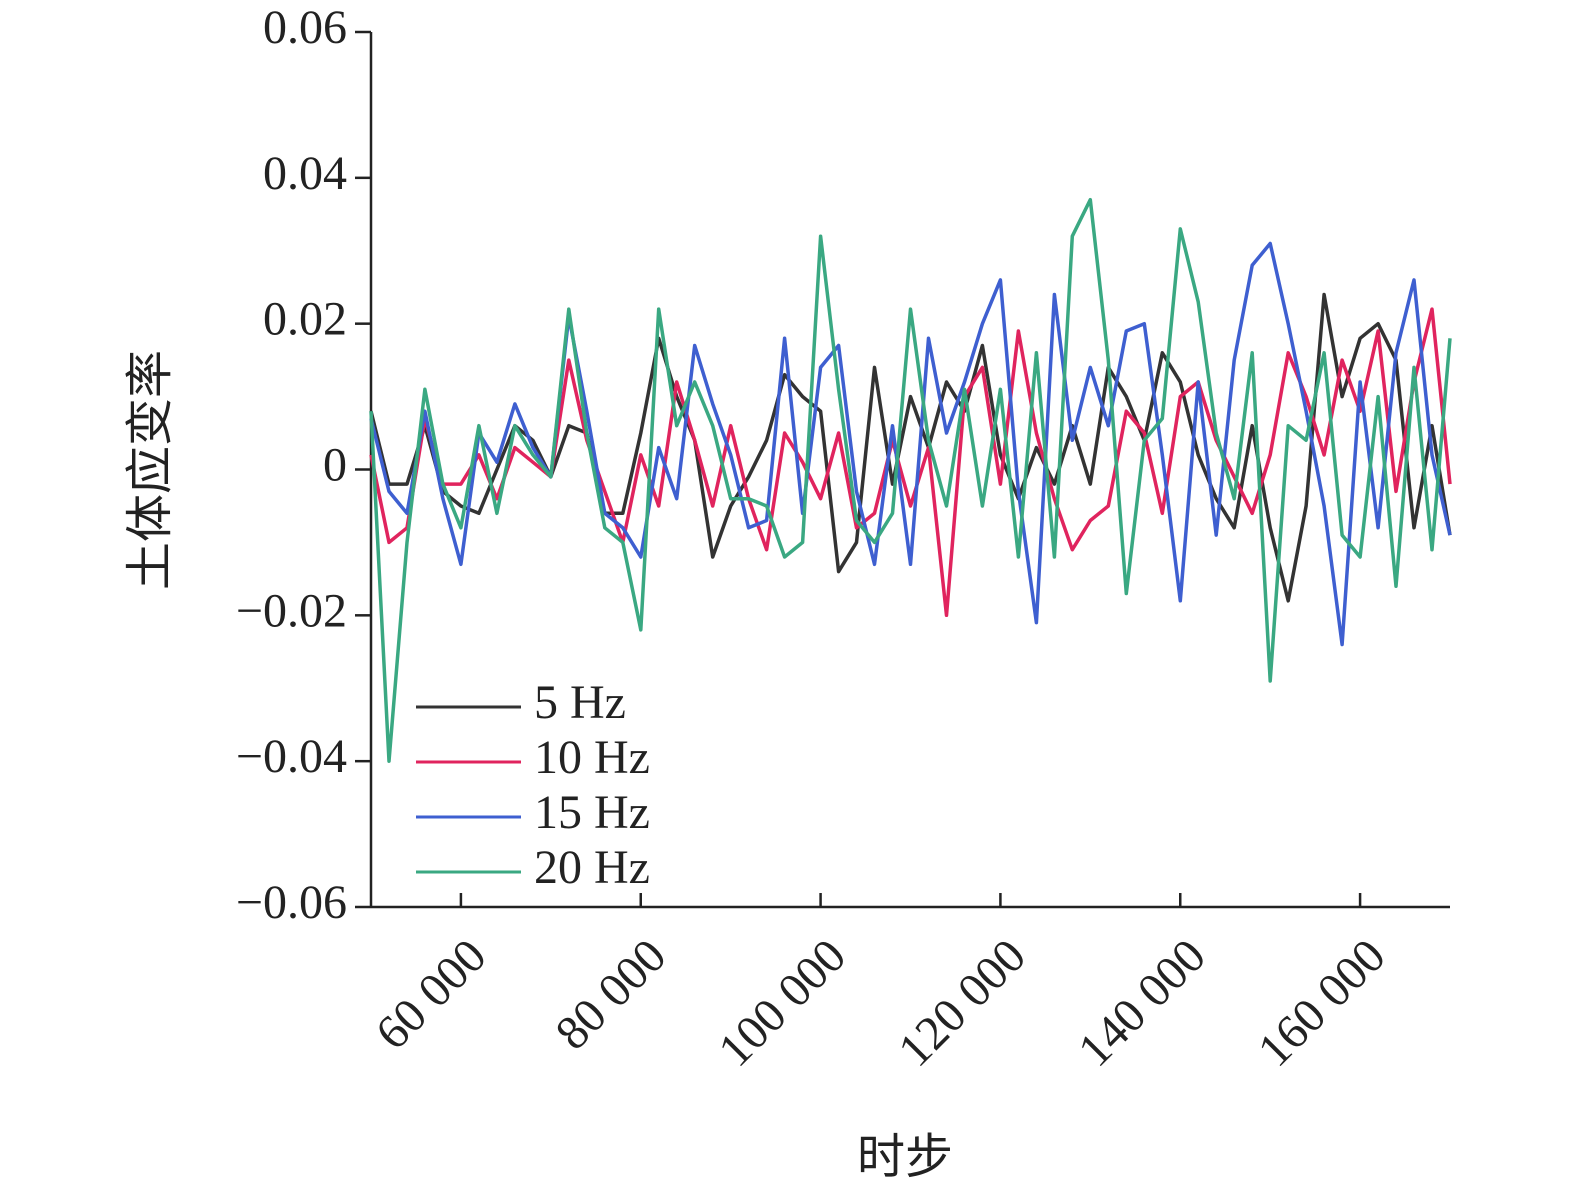  What do you see at coordinates (291, 902) in the screenshot?
I see `y-tick-label: −0.06` at bounding box center [291, 902].